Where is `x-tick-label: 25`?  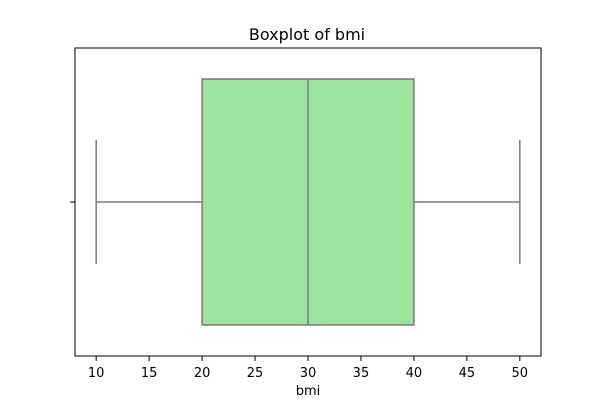 x-tick-label: 25 is located at coordinates (255, 373).